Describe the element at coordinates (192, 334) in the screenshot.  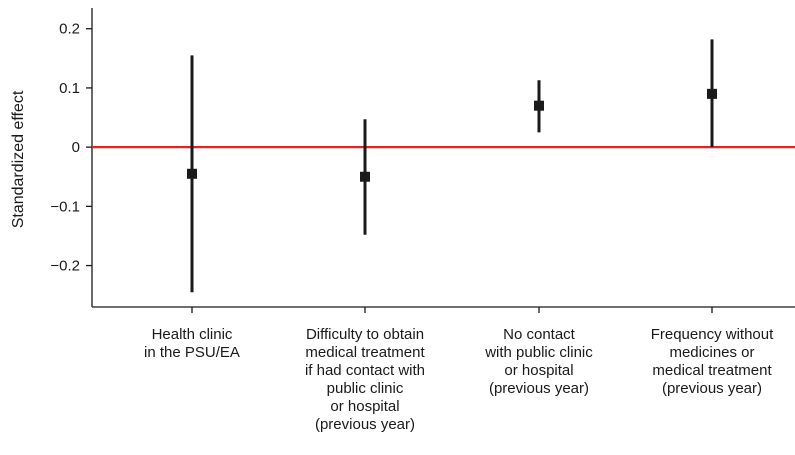
I see `x-category-label-line: Health clinic` at that location.